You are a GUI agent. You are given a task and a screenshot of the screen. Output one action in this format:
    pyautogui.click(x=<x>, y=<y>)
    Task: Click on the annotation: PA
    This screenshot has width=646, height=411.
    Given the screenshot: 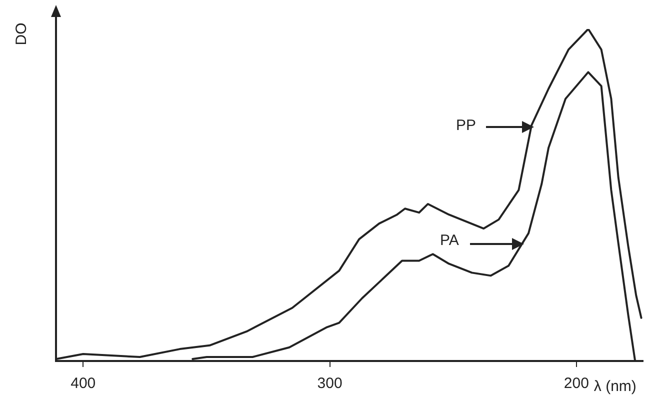 What is the action you would take?
    pyautogui.click(x=449, y=240)
    